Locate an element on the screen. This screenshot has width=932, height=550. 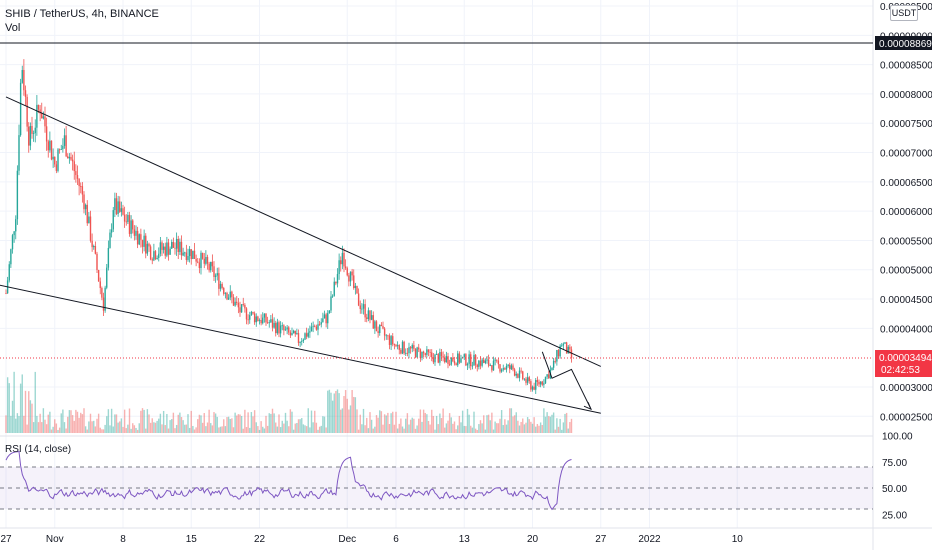
rsi-line is located at coordinates (288, 480).